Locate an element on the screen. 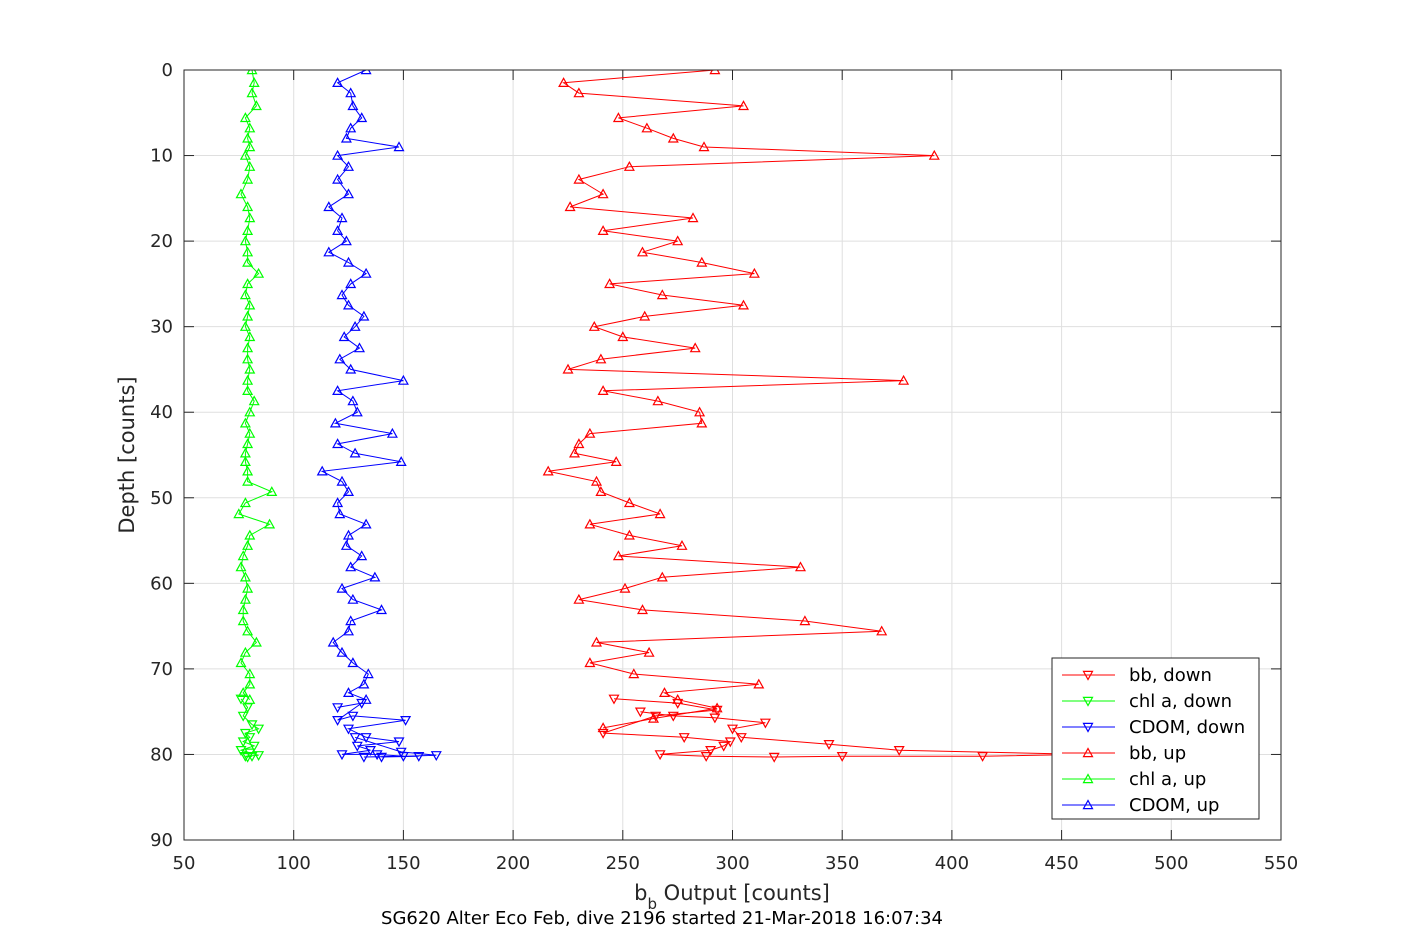  x-tick-label: 500 is located at coordinates (1171, 863).